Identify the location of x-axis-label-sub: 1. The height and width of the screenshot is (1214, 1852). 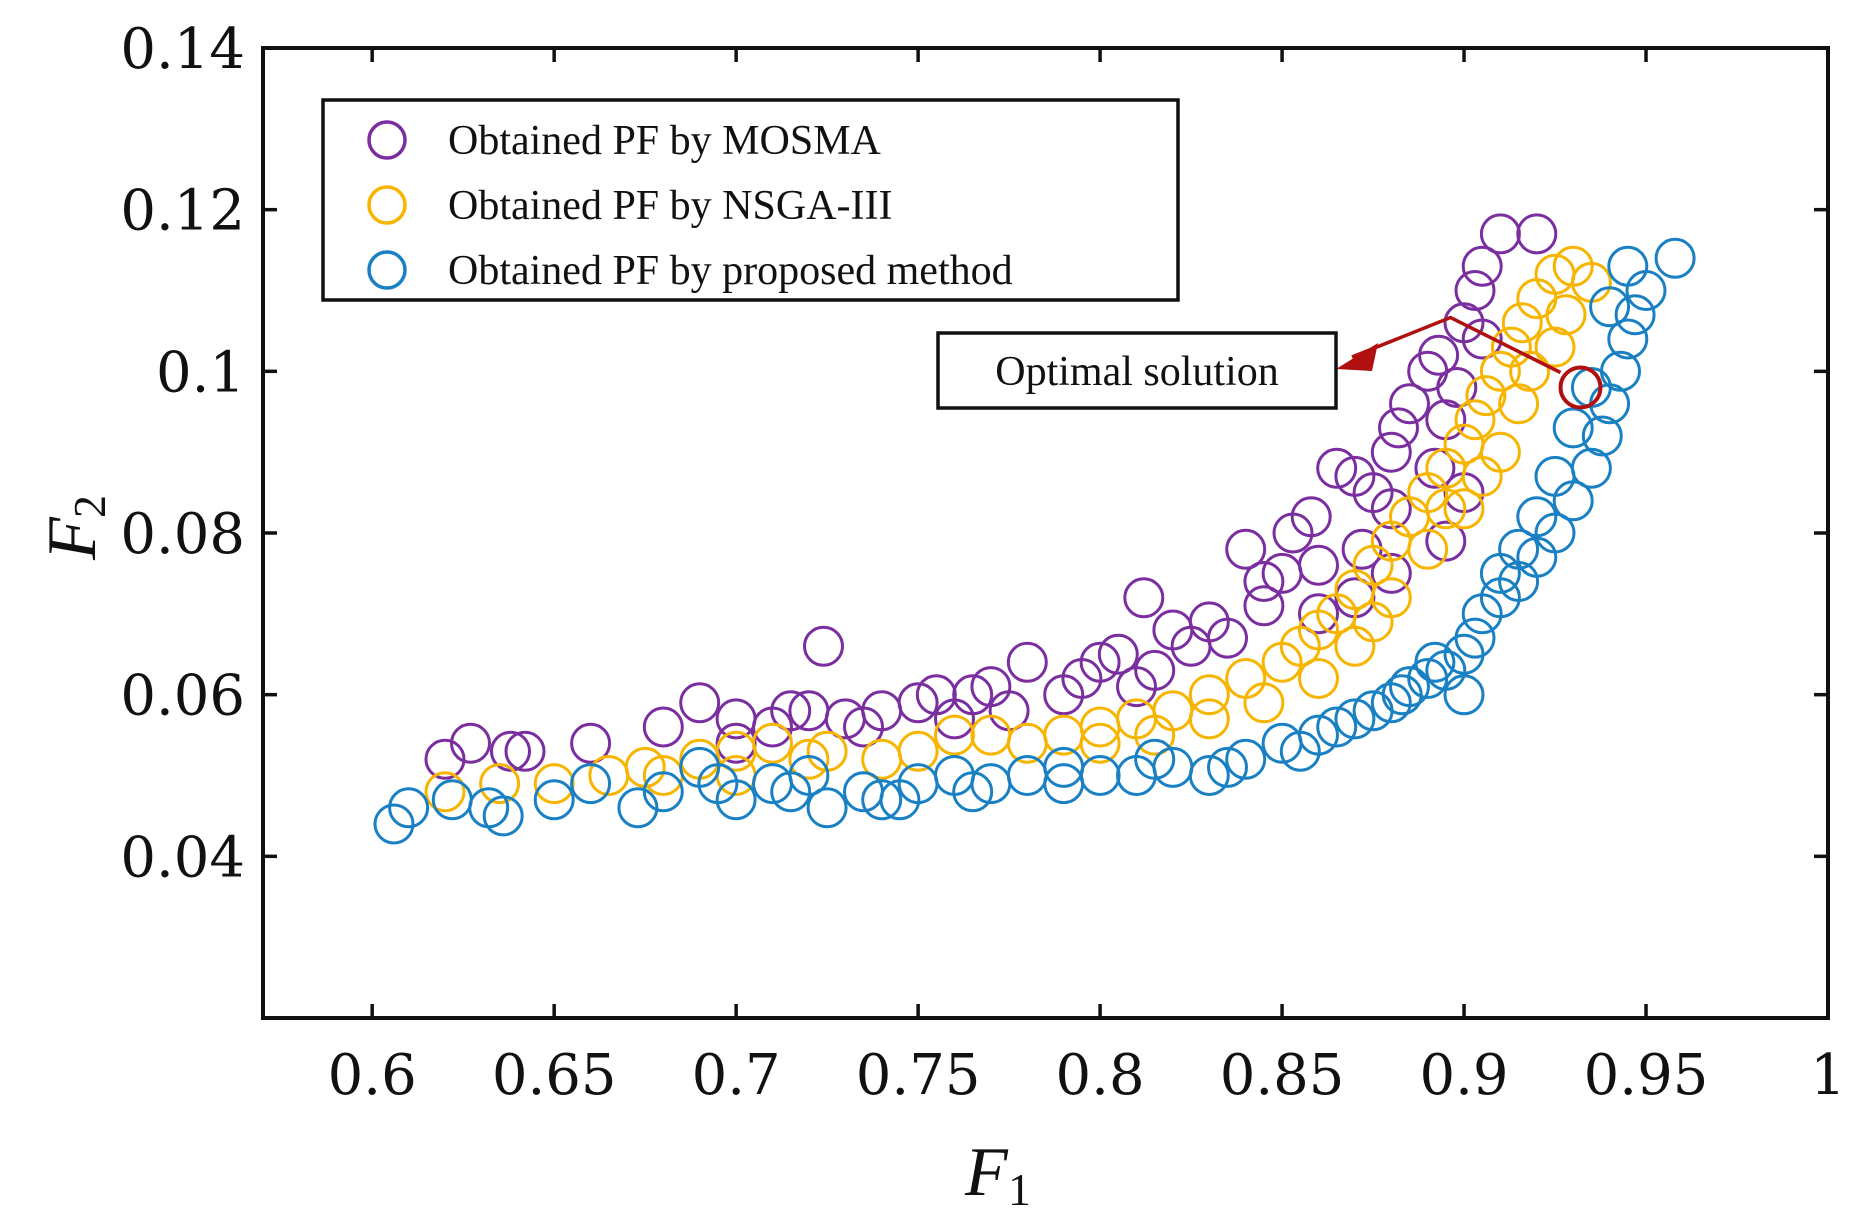
(1019, 1189).